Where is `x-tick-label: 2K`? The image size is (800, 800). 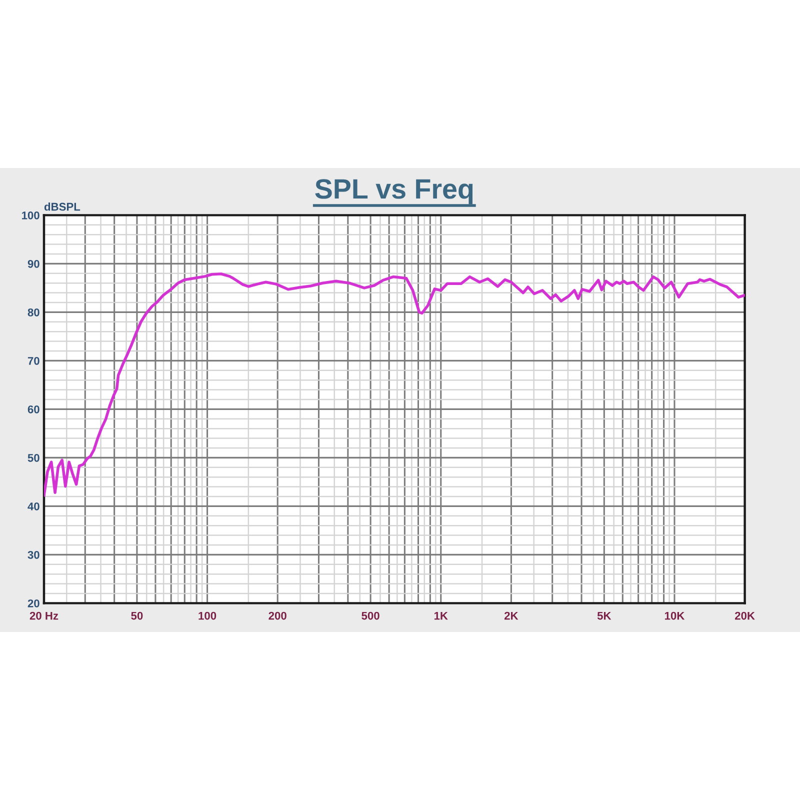
x-tick-label: 2K is located at coordinates (511, 616).